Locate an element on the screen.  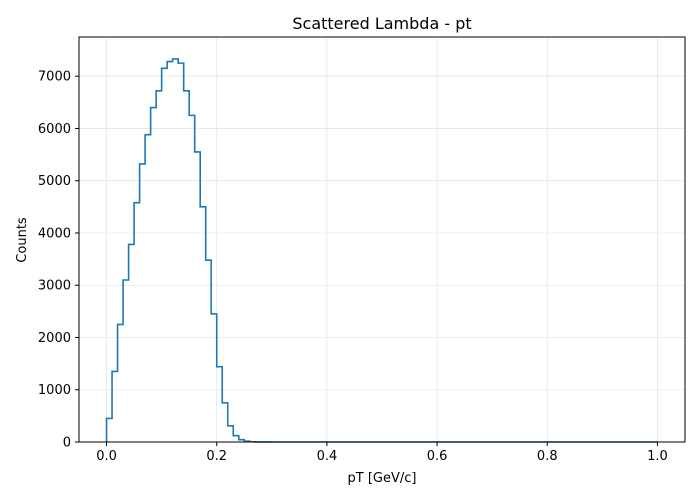
y-tick-label-3: 3000 is located at coordinates (54, 286).